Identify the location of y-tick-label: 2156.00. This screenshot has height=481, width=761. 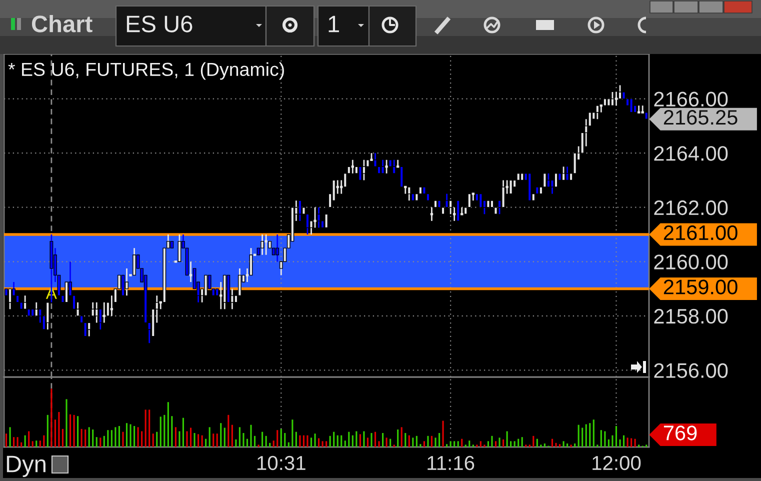
(691, 370).